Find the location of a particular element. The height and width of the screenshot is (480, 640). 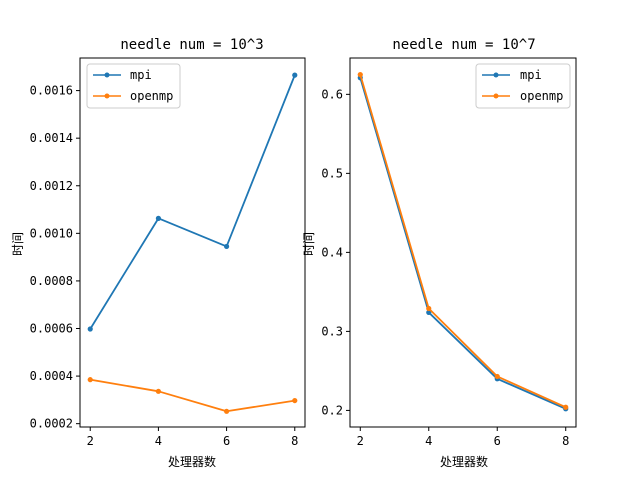

subplot-right-ylabel: 时间 is located at coordinates (309, 244).